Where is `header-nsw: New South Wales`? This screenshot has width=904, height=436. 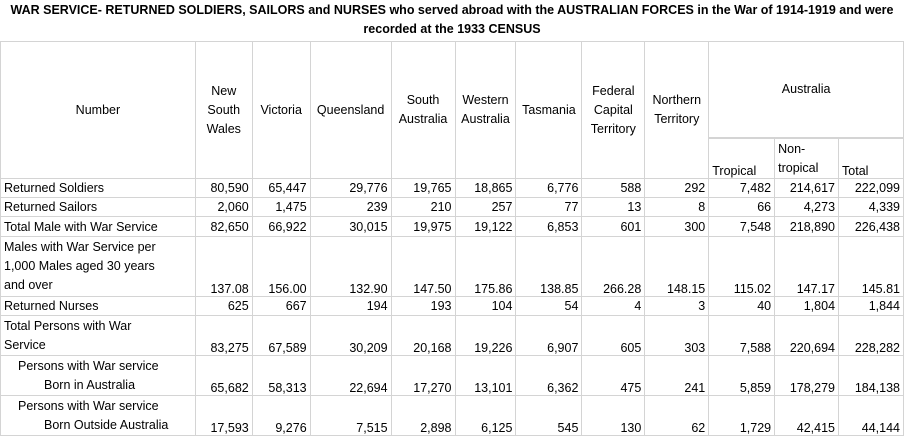
header-nsw: New South Wales is located at coordinates (223, 110).